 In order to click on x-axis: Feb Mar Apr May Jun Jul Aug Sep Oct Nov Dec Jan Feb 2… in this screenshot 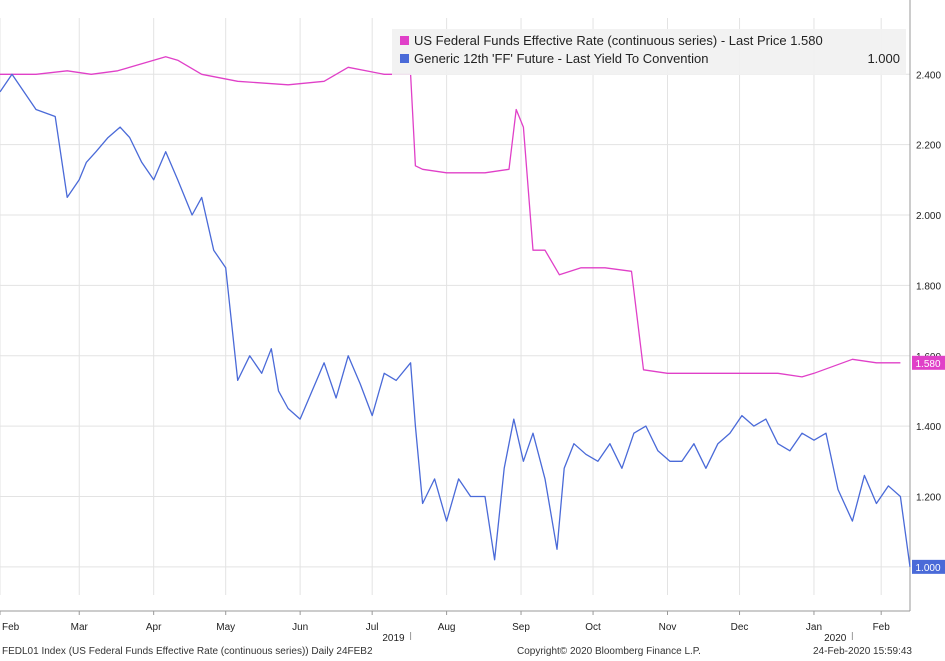, I will do `click(455, 627)`.